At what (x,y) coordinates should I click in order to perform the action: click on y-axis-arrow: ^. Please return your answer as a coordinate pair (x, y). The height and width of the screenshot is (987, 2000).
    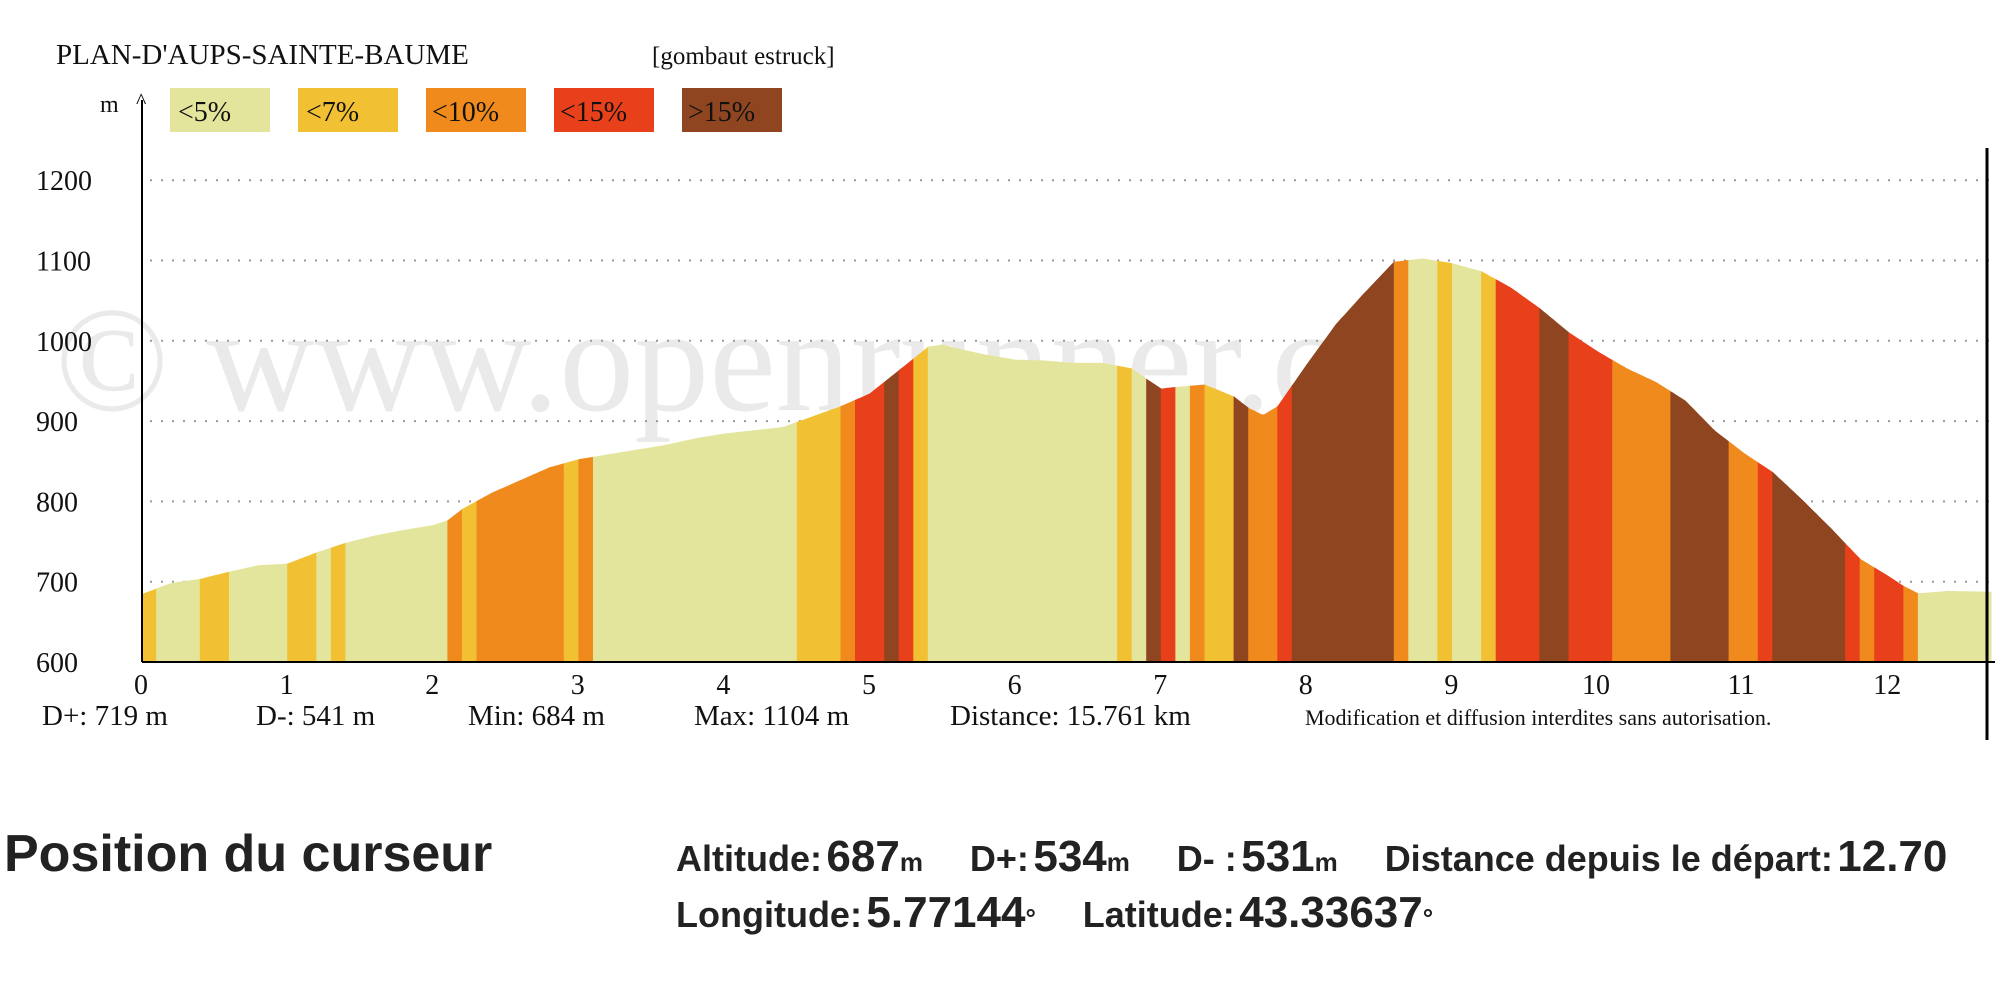
    Looking at the image, I should click on (141, 100).